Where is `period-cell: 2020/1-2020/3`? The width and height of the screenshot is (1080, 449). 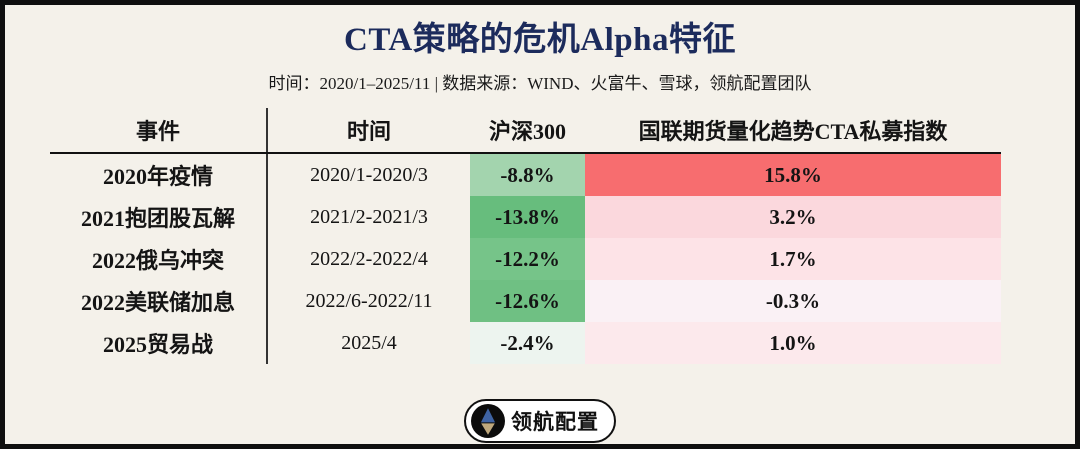
period-cell: 2020/1-2020/3 is located at coordinates (369, 174).